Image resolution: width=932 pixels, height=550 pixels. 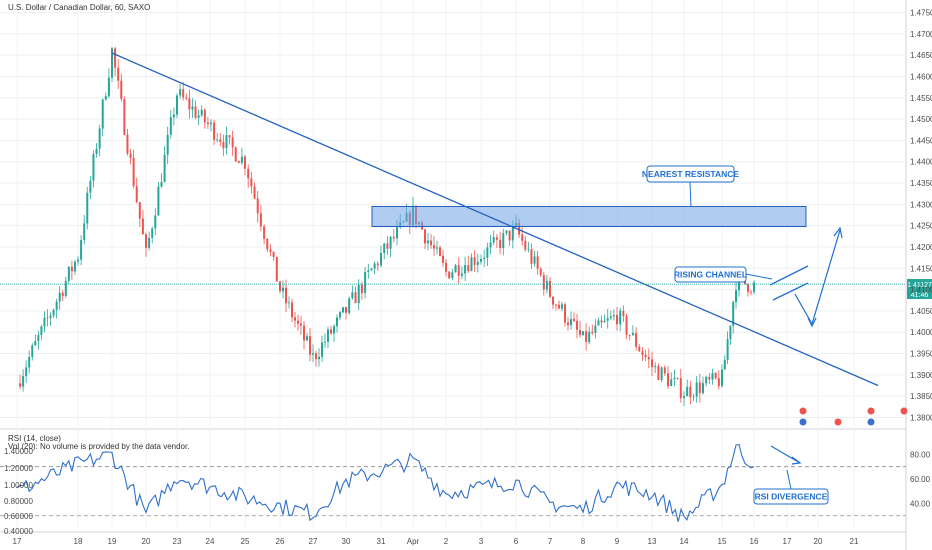 What do you see at coordinates (754, 541) in the screenshot?
I see `time-tick-label: 16` at bounding box center [754, 541].